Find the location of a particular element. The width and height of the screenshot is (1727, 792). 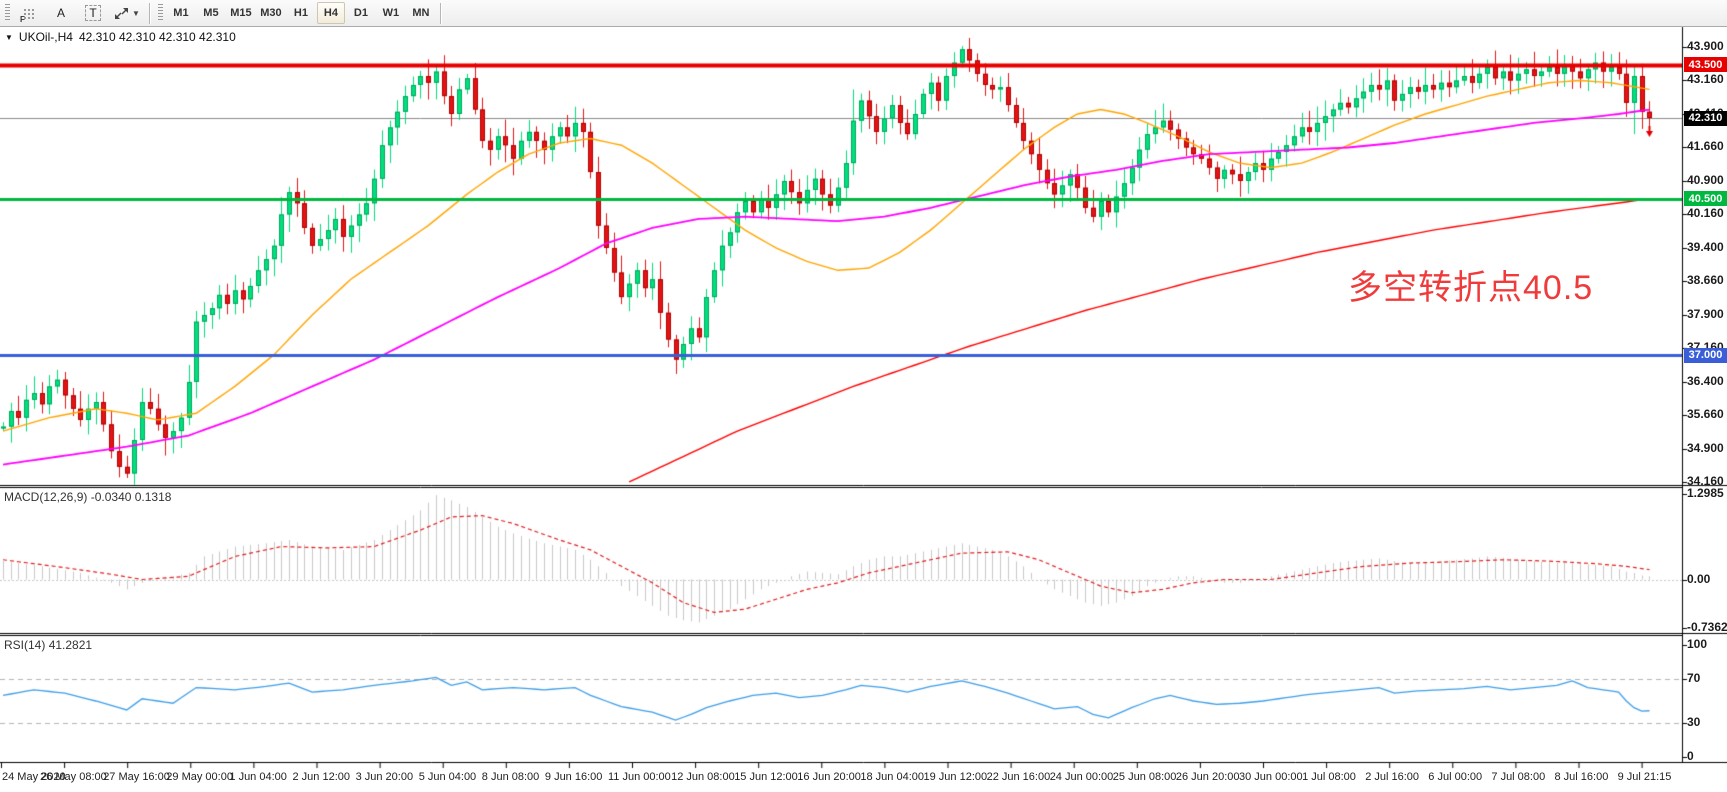

date-label: 29 May 00:00 is located at coordinates (199, 777).